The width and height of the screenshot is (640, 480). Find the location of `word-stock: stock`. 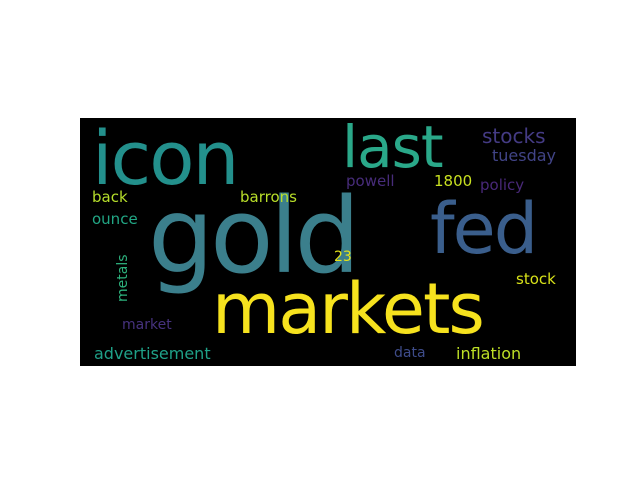

word-stock: stock is located at coordinates (536, 279).